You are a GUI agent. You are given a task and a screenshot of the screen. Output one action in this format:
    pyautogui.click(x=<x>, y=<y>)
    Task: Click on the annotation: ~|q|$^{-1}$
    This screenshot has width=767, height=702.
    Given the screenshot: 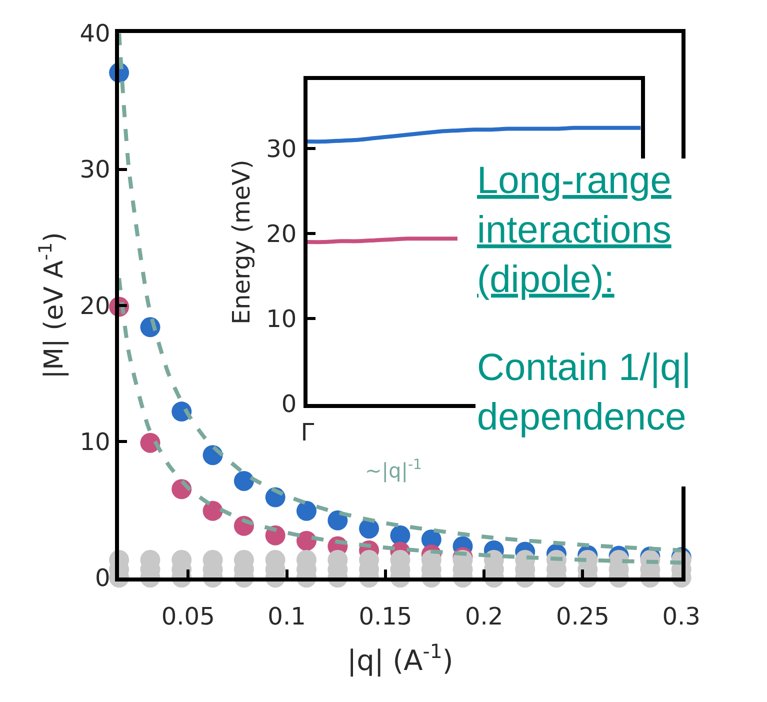 What is the action you would take?
    pyautogui.click(x=393, y=469)
    